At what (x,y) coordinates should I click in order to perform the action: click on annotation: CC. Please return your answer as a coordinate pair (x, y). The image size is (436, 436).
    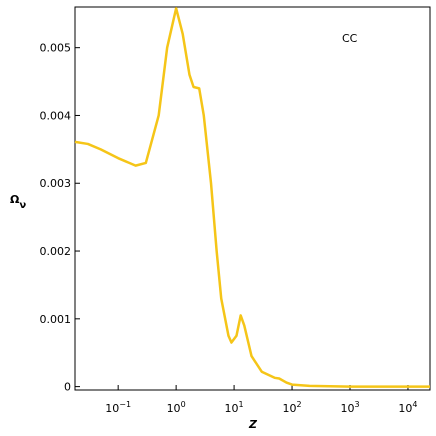
    Looking at the image, I should click on (350, 38).